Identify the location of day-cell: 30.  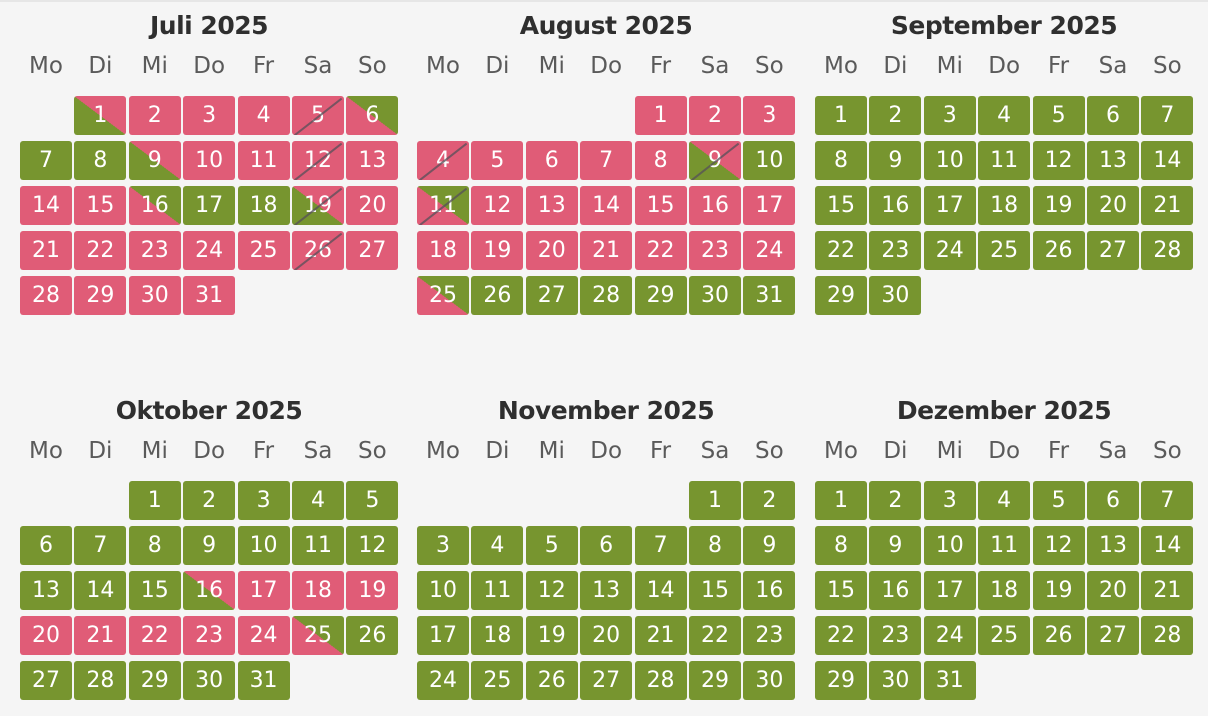
(895, 295).